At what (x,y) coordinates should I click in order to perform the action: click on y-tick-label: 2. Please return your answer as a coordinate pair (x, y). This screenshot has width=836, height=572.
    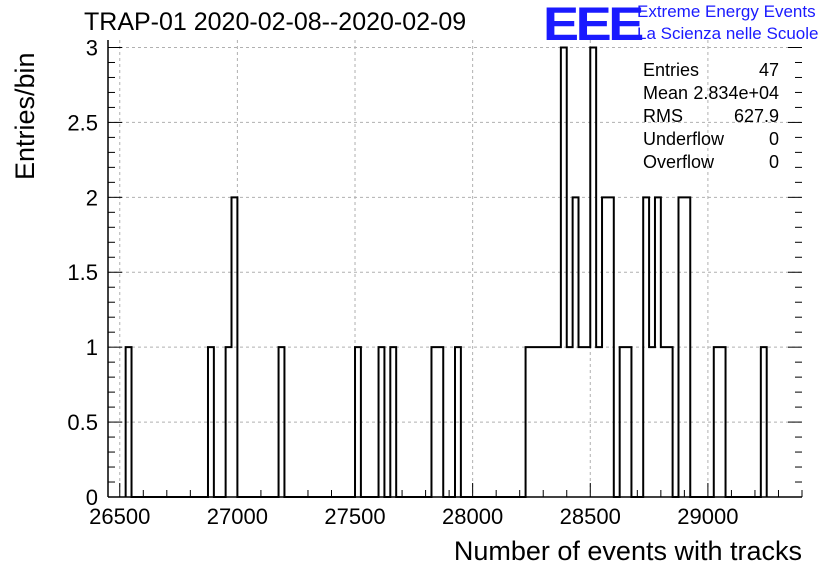
    Looking at the image, I should click on (92, 197).